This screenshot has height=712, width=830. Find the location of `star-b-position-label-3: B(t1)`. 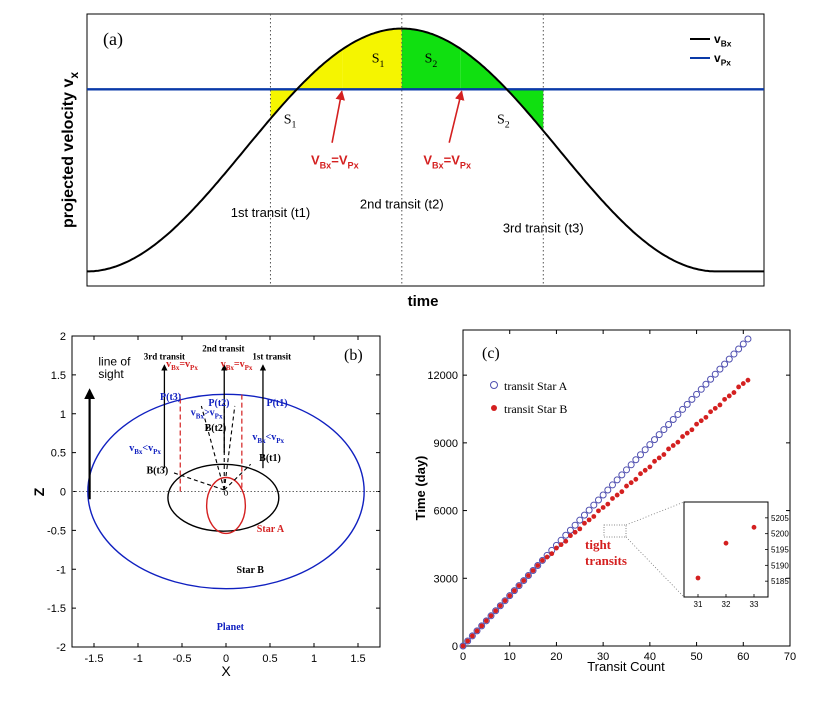

star-b-position-label-3: B(t1) is located at coordinates (270, 458).